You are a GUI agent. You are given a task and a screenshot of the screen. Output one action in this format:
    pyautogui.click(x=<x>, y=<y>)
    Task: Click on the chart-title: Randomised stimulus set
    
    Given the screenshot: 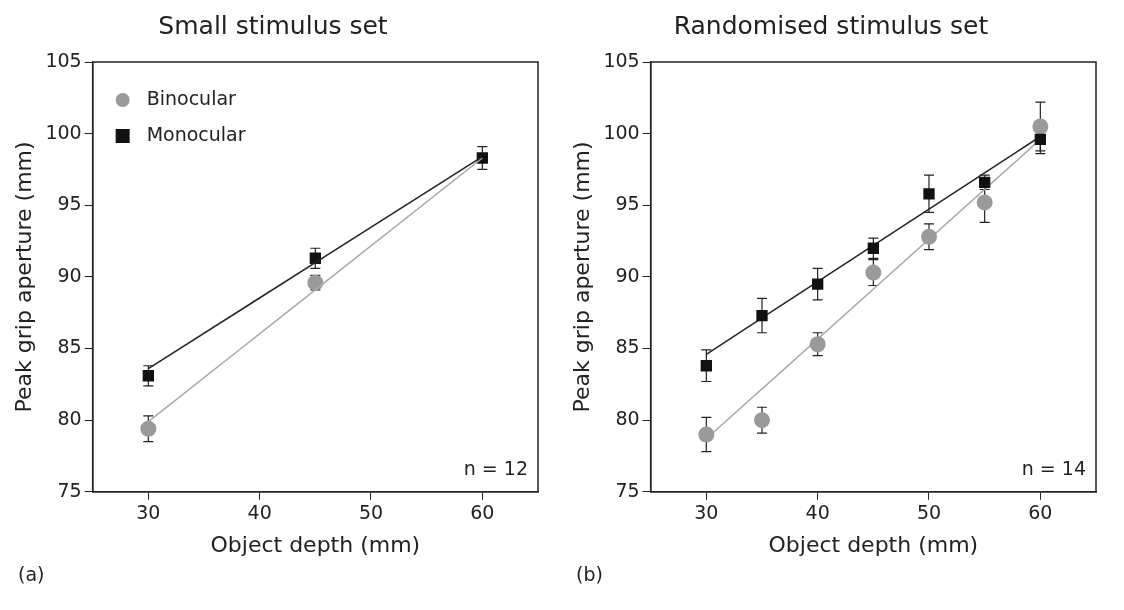 What is the action you would take?
    pyautogui.click(x=831, y=25)
    